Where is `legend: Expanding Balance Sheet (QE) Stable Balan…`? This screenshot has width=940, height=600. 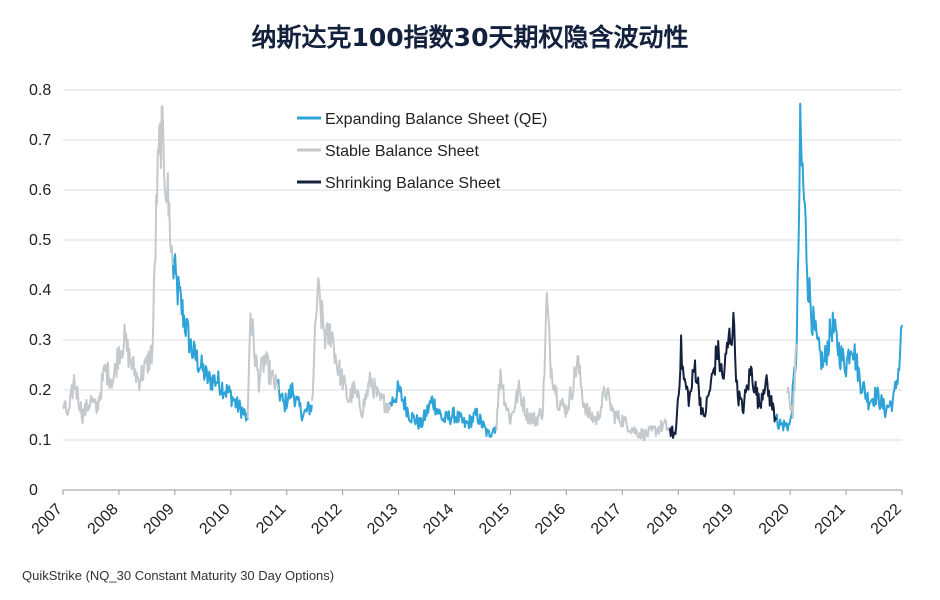 legend: Expanding Balance Sheet (QE) Stable Balan… is located at coordinates (422, 151).